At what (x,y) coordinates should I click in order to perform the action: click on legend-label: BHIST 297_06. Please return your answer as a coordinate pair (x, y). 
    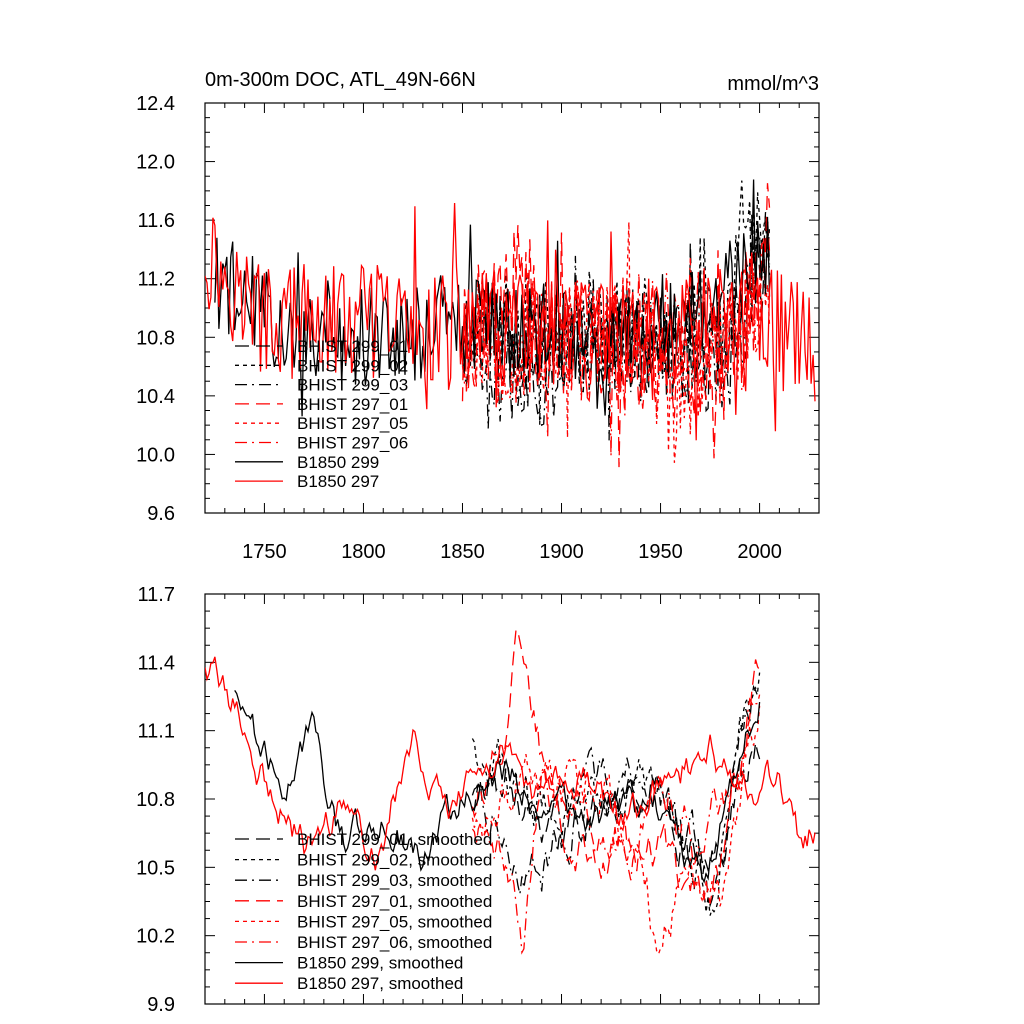
    Looking at the image, I should click on (352, 443).